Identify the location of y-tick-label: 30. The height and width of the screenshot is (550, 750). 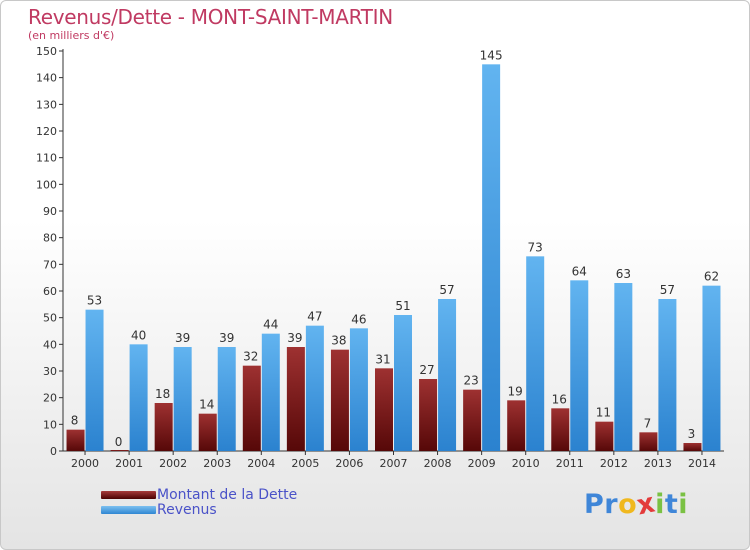
(50, 371).